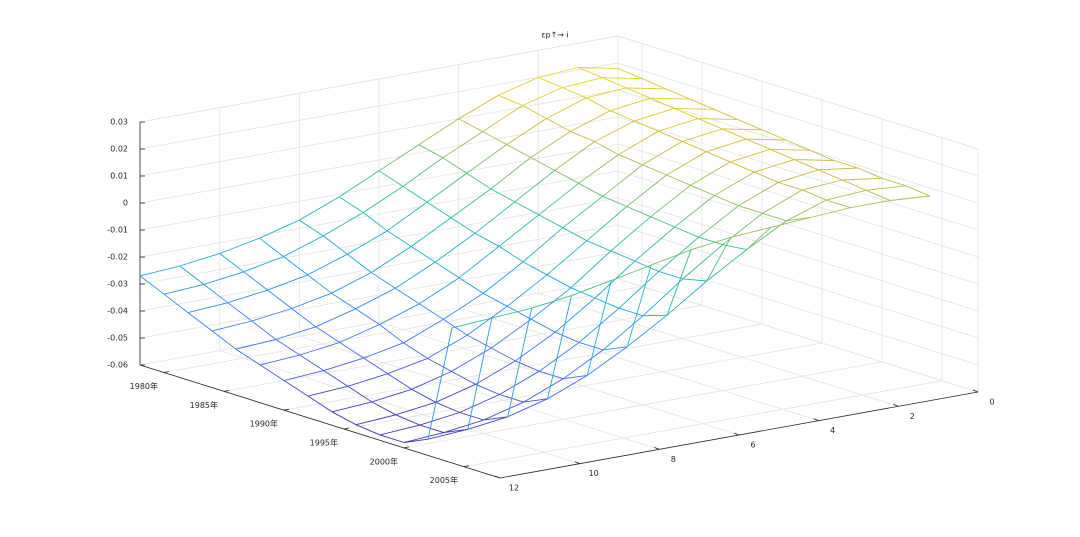  Describe the element at coordinates (119, 176) in the screenshot. I see `z-tick-label: 0.01` at that location.